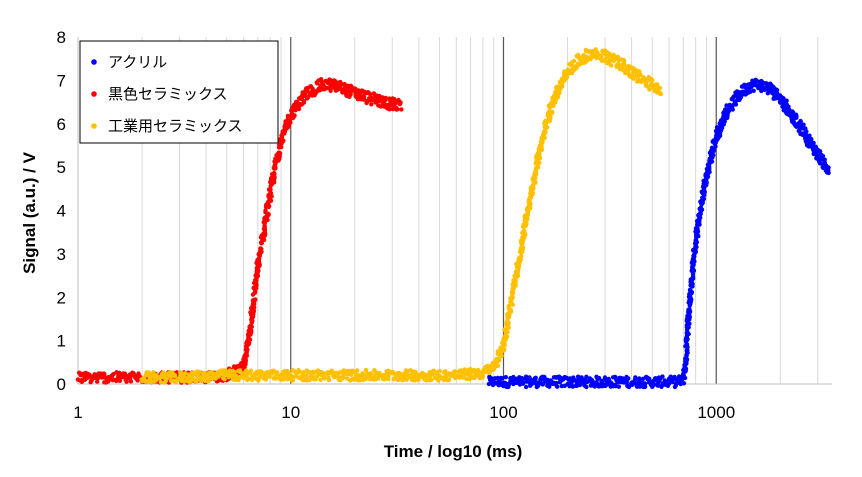  What do you see at coordinates (503, 412) in the screenshot?
I see `x-tick-label: 100` at bounding box center [503, 412].